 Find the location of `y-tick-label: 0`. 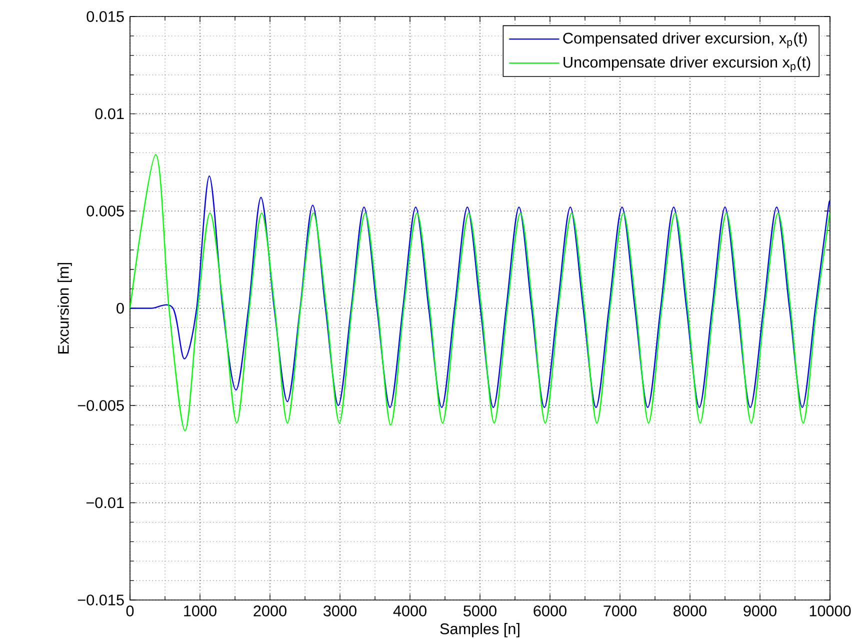

y-tick-label: 0 is located at coordinates (120, 308).